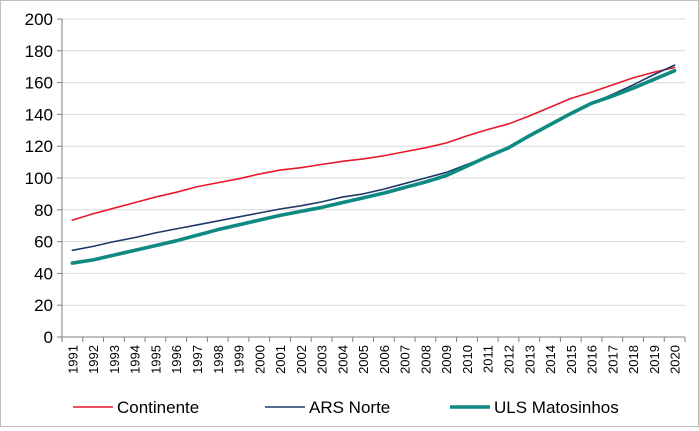 This screenshot has width=699, height=431. Describe the element at coordinates (556, 407) in the screenshot. I see `legend-label: ULS Matosinhos` at that location.